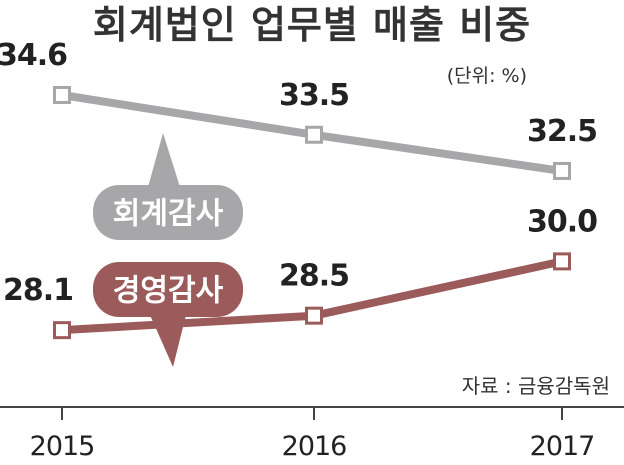 The width and height of the screenshot is (624, 465). Describe the element at coordinates (38, 290) in the screenshot. I see `value-label-mgmt-2015: 28.1` at that location.